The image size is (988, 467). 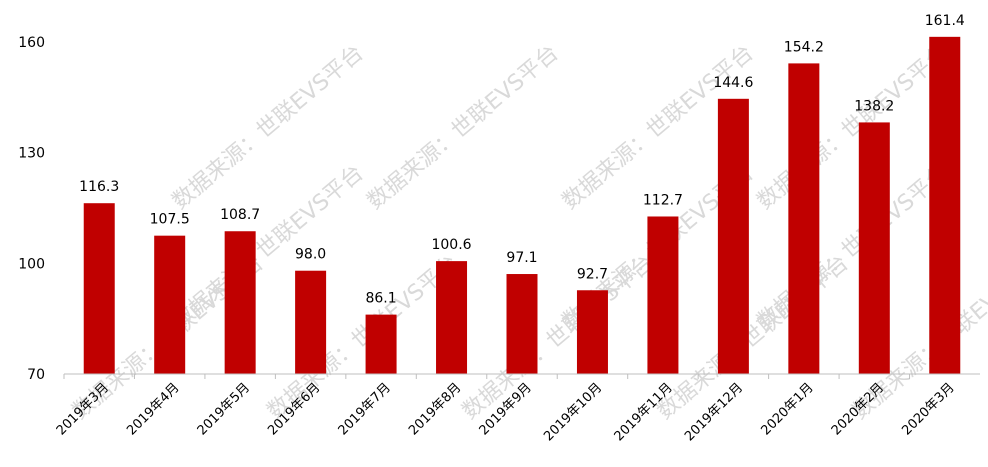 I want to click on y-tick-label: 160, so click(x=31, y=43).